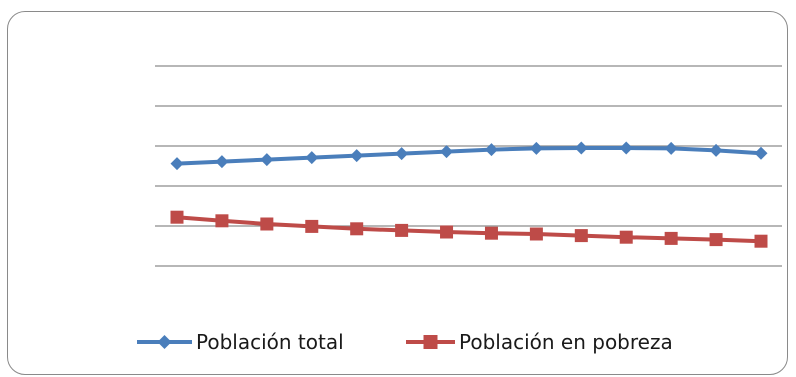 This screenshot has width=796, height=377. Describe the element at coordinates (405, 342) in the screenshot. I see `legend: Población total Población en pobreza` at that location.